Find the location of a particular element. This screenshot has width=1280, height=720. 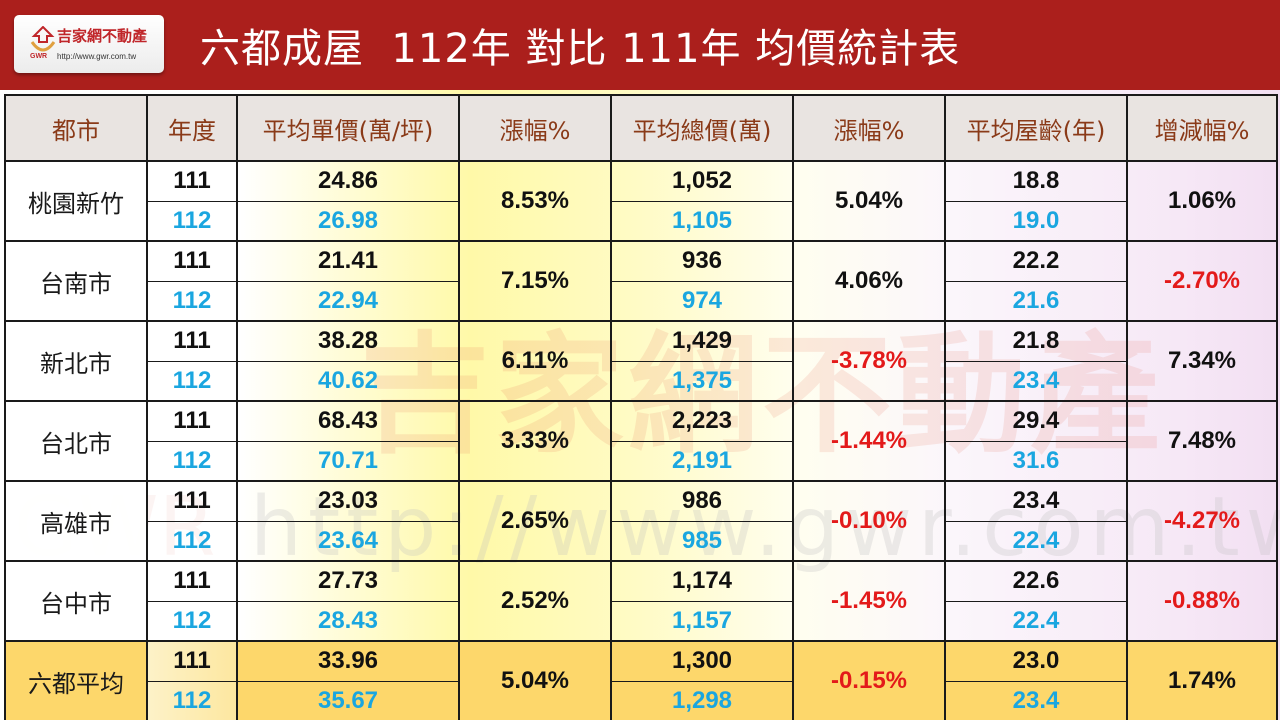

col-header-city: 都市 is located at coordinates (76, 128).